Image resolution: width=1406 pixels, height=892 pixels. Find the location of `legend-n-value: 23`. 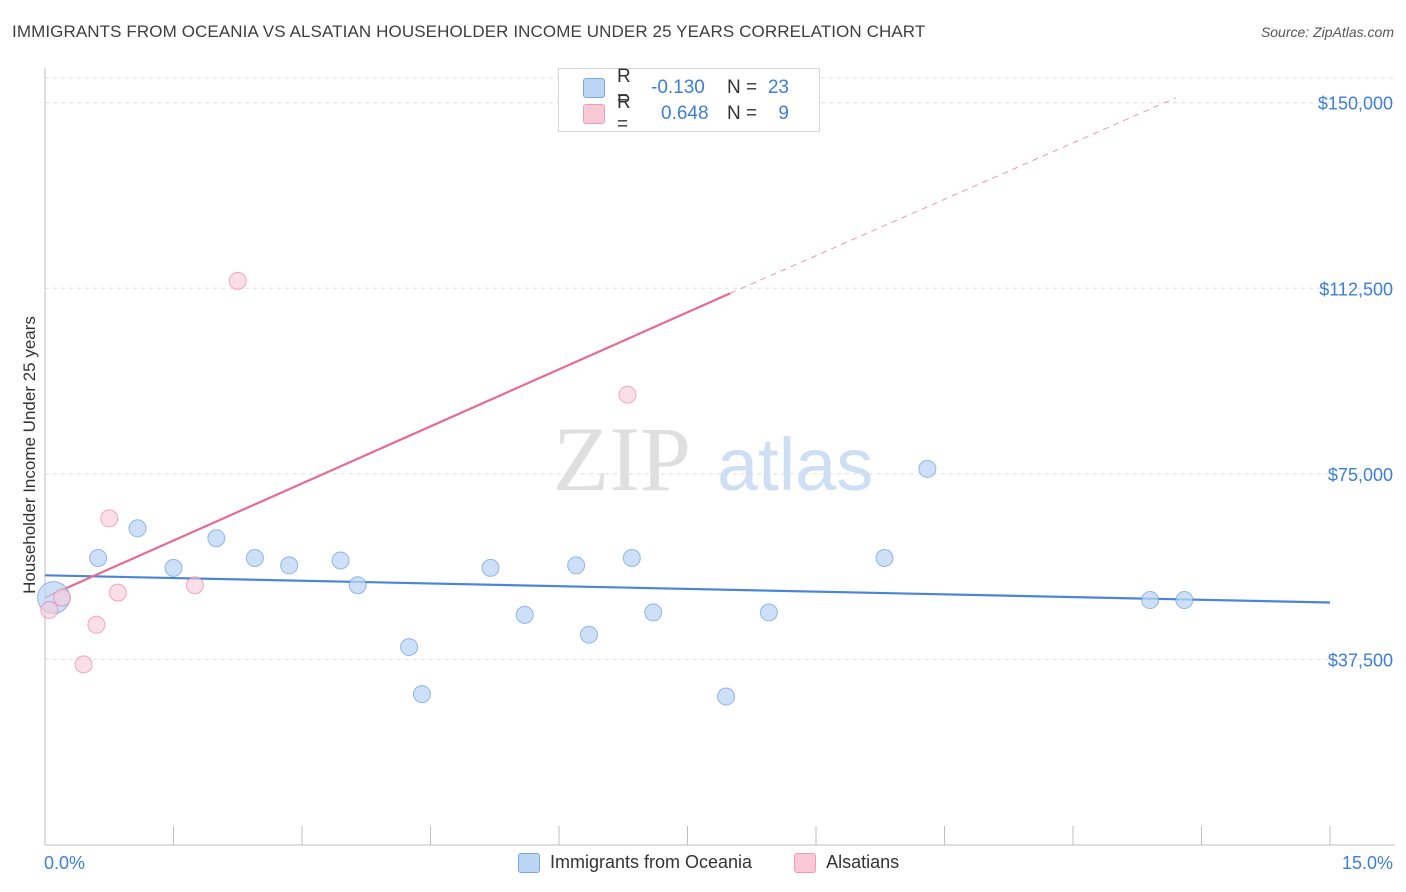

legend-n-value: 23 is located at coordinates (778, 87).